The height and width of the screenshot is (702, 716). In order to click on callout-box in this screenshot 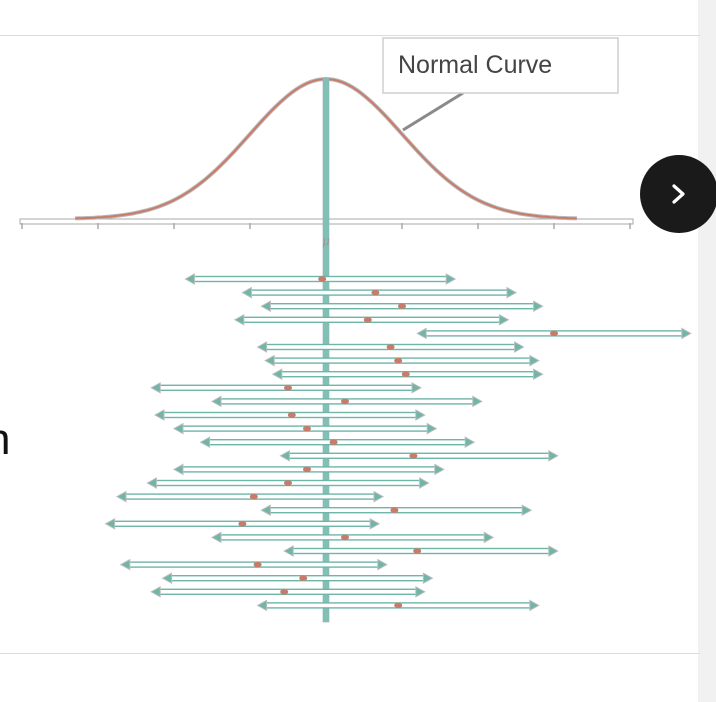, I will do `click(500, 65)`.